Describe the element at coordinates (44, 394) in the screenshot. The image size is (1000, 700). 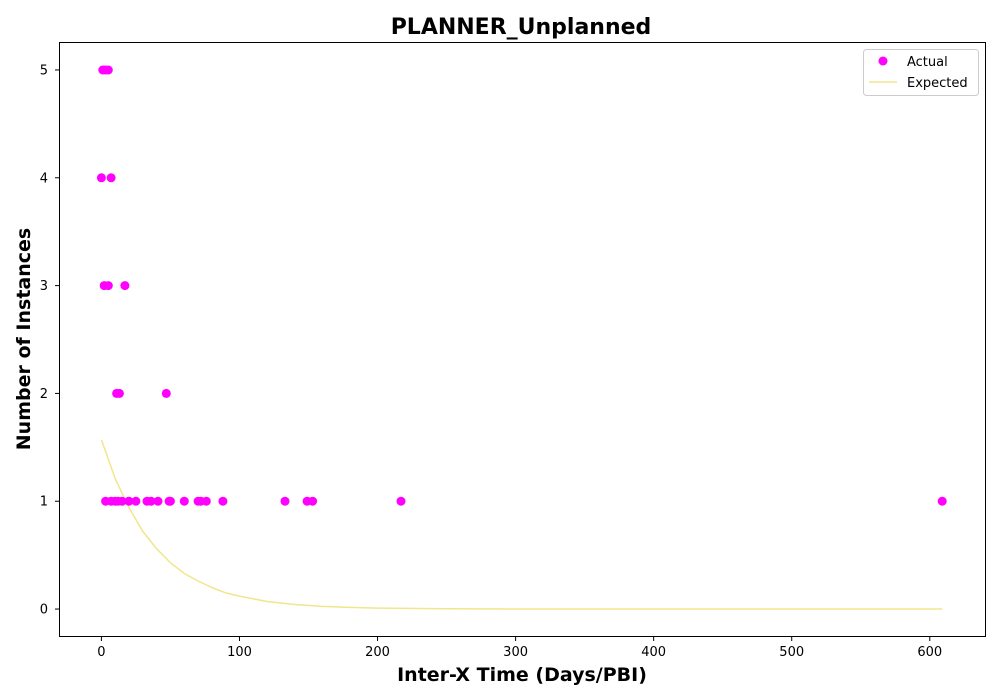
I see `y-tick-label: 2` at that location.